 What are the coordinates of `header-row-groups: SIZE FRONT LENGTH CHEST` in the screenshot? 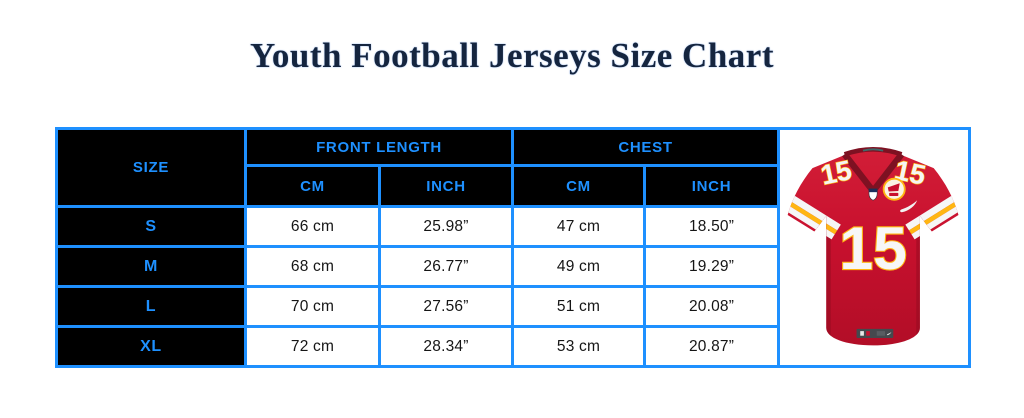 It's located at (418, 167).